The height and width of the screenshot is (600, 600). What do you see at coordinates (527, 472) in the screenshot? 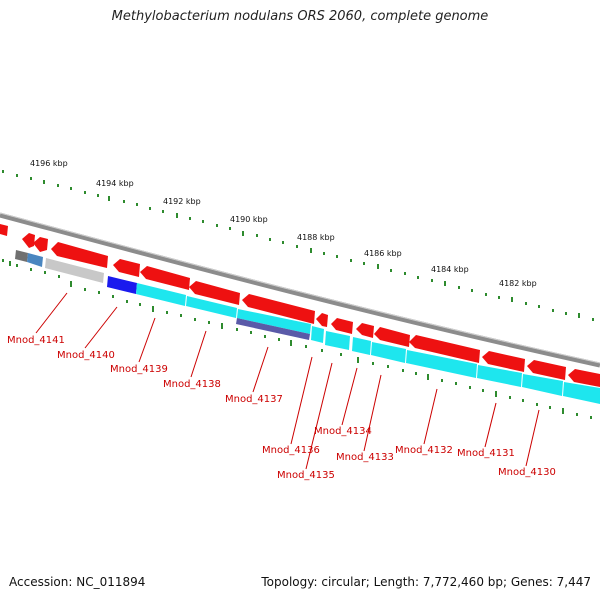
I see `gene-label: Mnod_4130` at bounding box center [527, 472].